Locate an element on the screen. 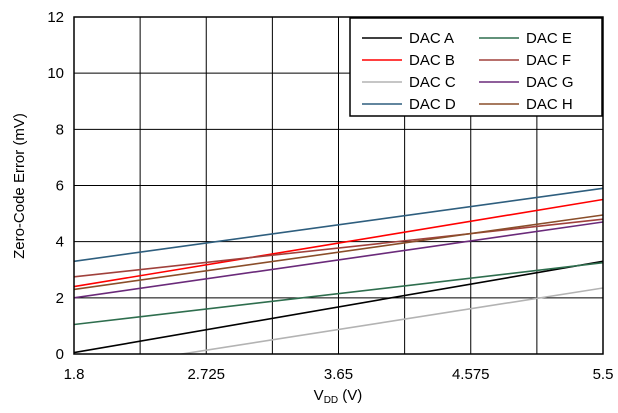  legend: DAC A DAC B DAC C DAC D DAC E DAC F DAC G DAC H is located at coordinates (476, 67).